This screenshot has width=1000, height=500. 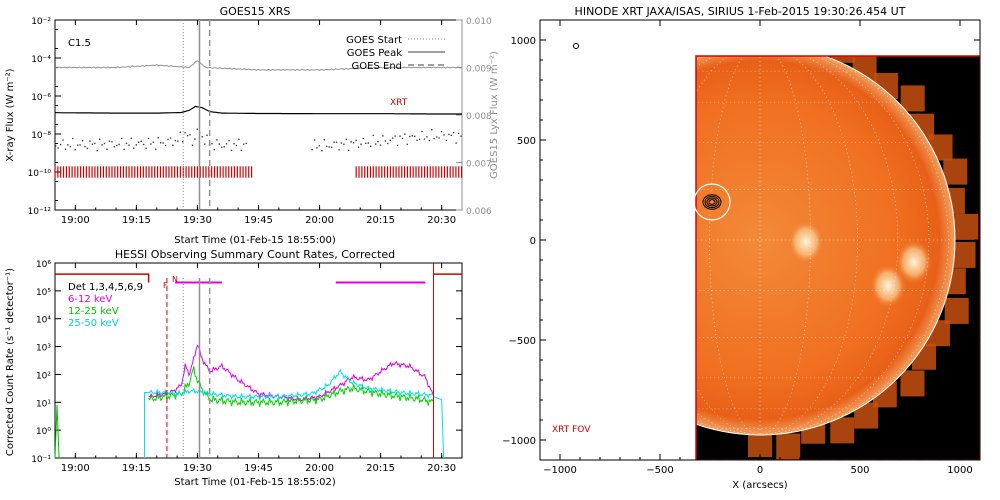 I want to click on hessi-night-marker: N, so click(x=175, y=279).